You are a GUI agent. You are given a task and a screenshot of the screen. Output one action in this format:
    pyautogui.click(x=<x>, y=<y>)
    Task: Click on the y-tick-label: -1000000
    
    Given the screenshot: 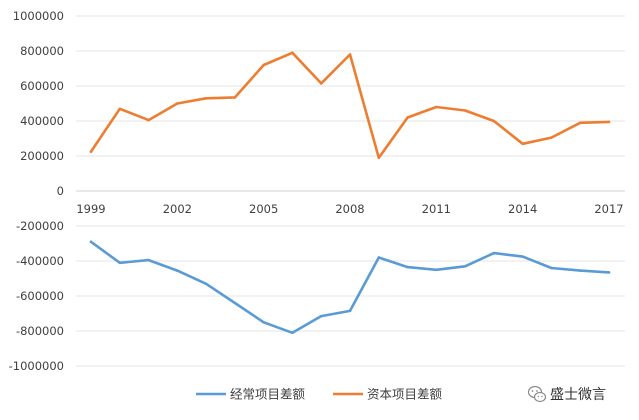 What is the action you would take?
    pyautogui.click(x=36, y=366)
    